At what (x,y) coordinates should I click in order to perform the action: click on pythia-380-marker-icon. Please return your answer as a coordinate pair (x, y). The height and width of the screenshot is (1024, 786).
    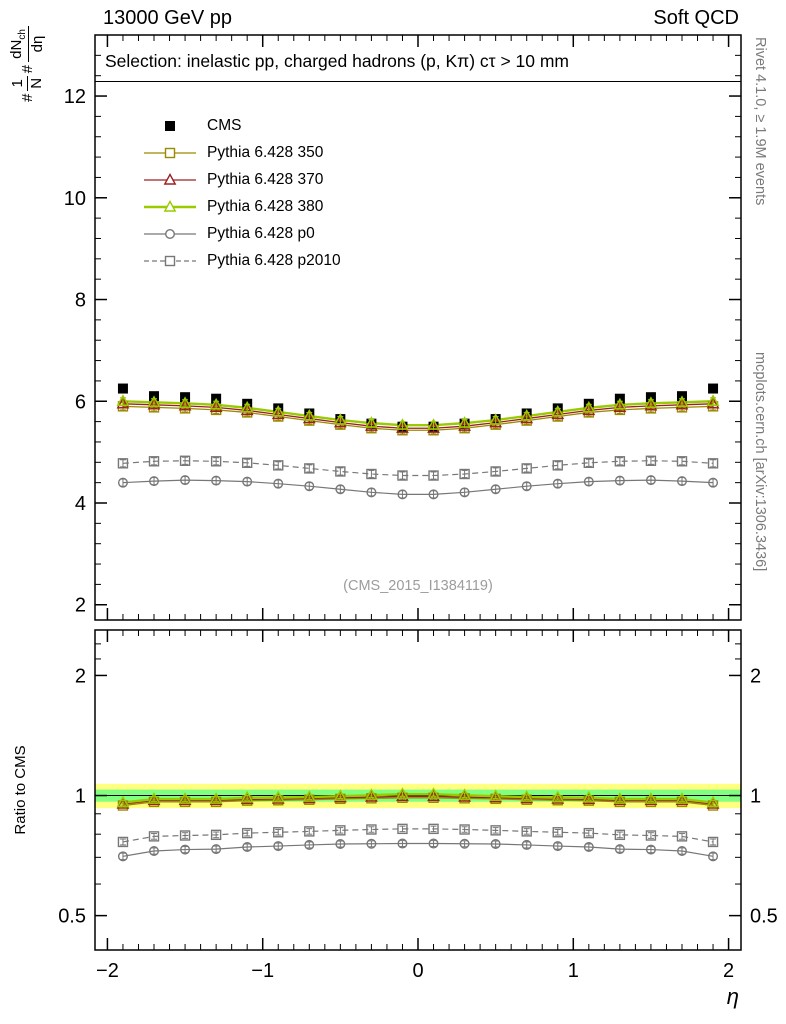
    Looking at the image, I should click on (170, 207).